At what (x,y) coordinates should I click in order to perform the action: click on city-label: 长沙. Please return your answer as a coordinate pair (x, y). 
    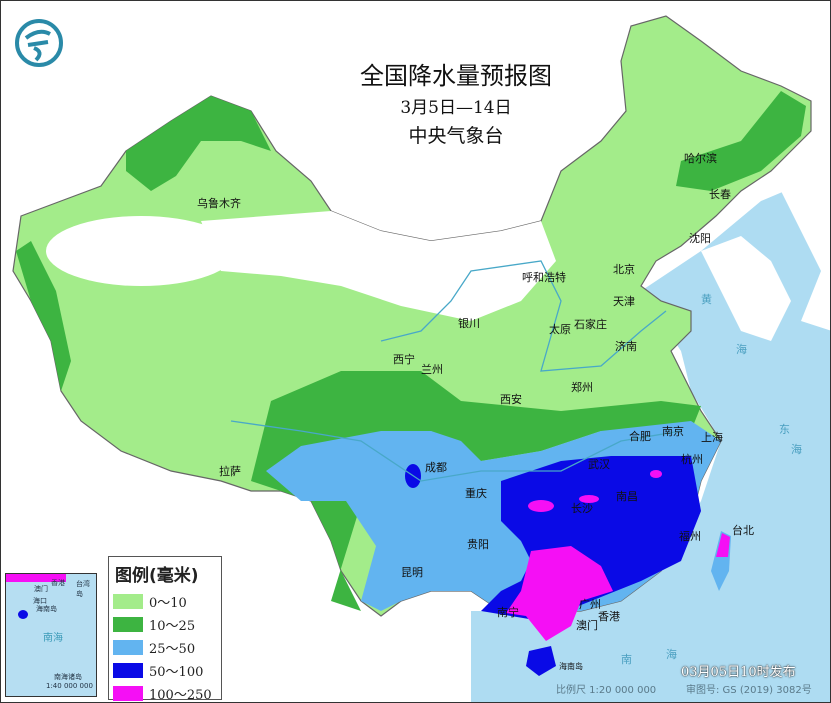
    Looking at the image, I should click on (582, 508).